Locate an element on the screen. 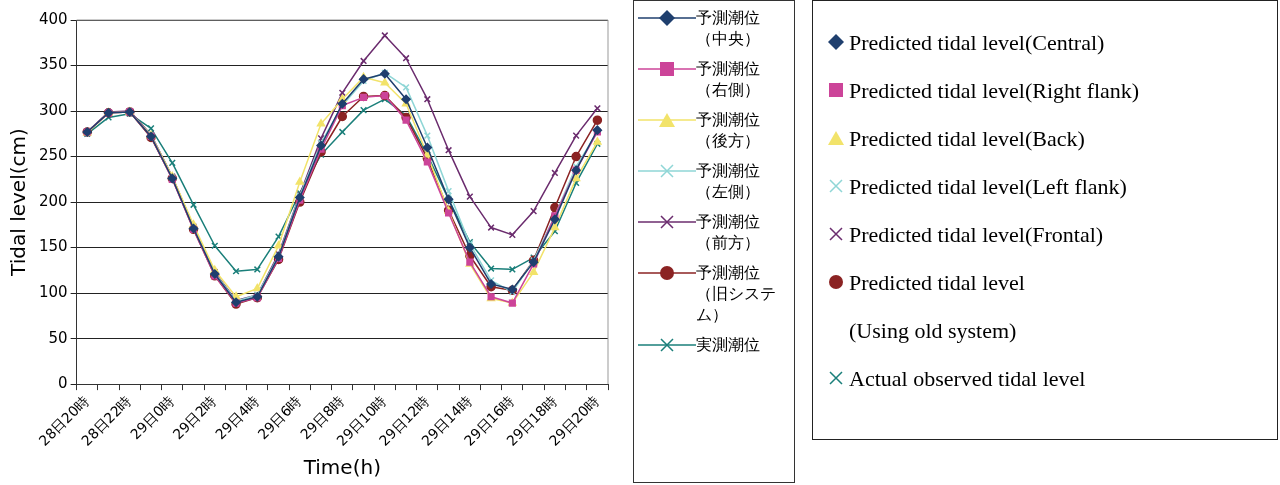 This screenshot has height=485, width=1280. text: Predicted tidal level(Back) is located at coordinates (967, 139).